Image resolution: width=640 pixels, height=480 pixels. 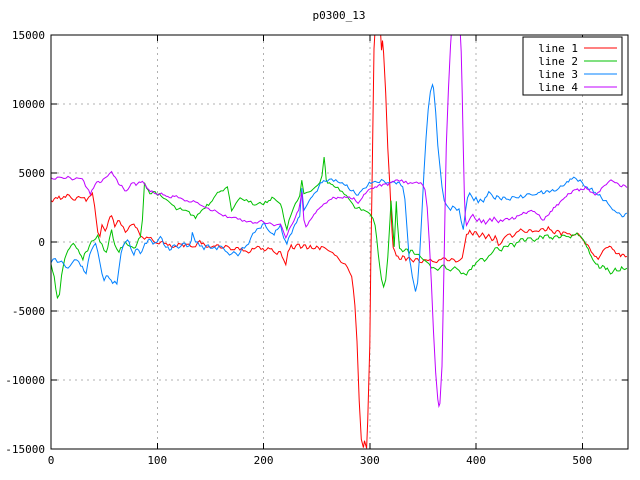 I want to click on legend-label: line 3, so click(x=558, y=74).